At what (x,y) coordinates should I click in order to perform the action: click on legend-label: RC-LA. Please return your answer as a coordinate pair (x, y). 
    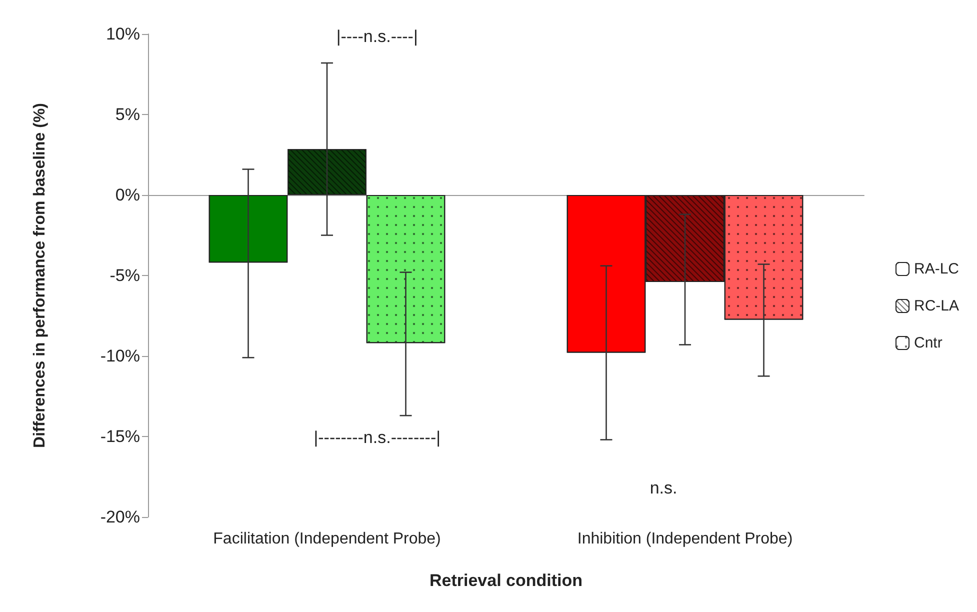
    Looking at the image, I should click on (937, 306).